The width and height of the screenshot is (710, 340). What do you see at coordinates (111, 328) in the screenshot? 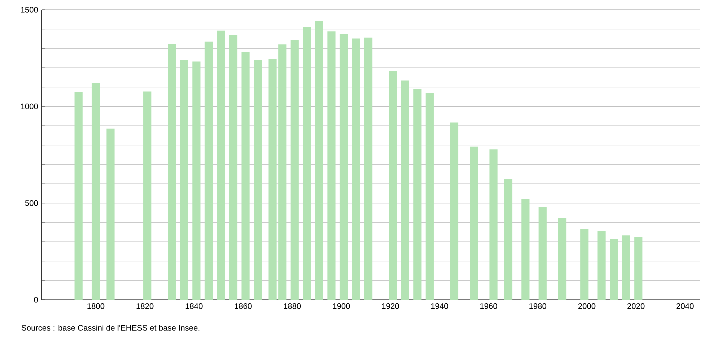
I see `source-note: Sources : base Cassini de l'EHESS et base Insee.` at bounding box center [111, 328].